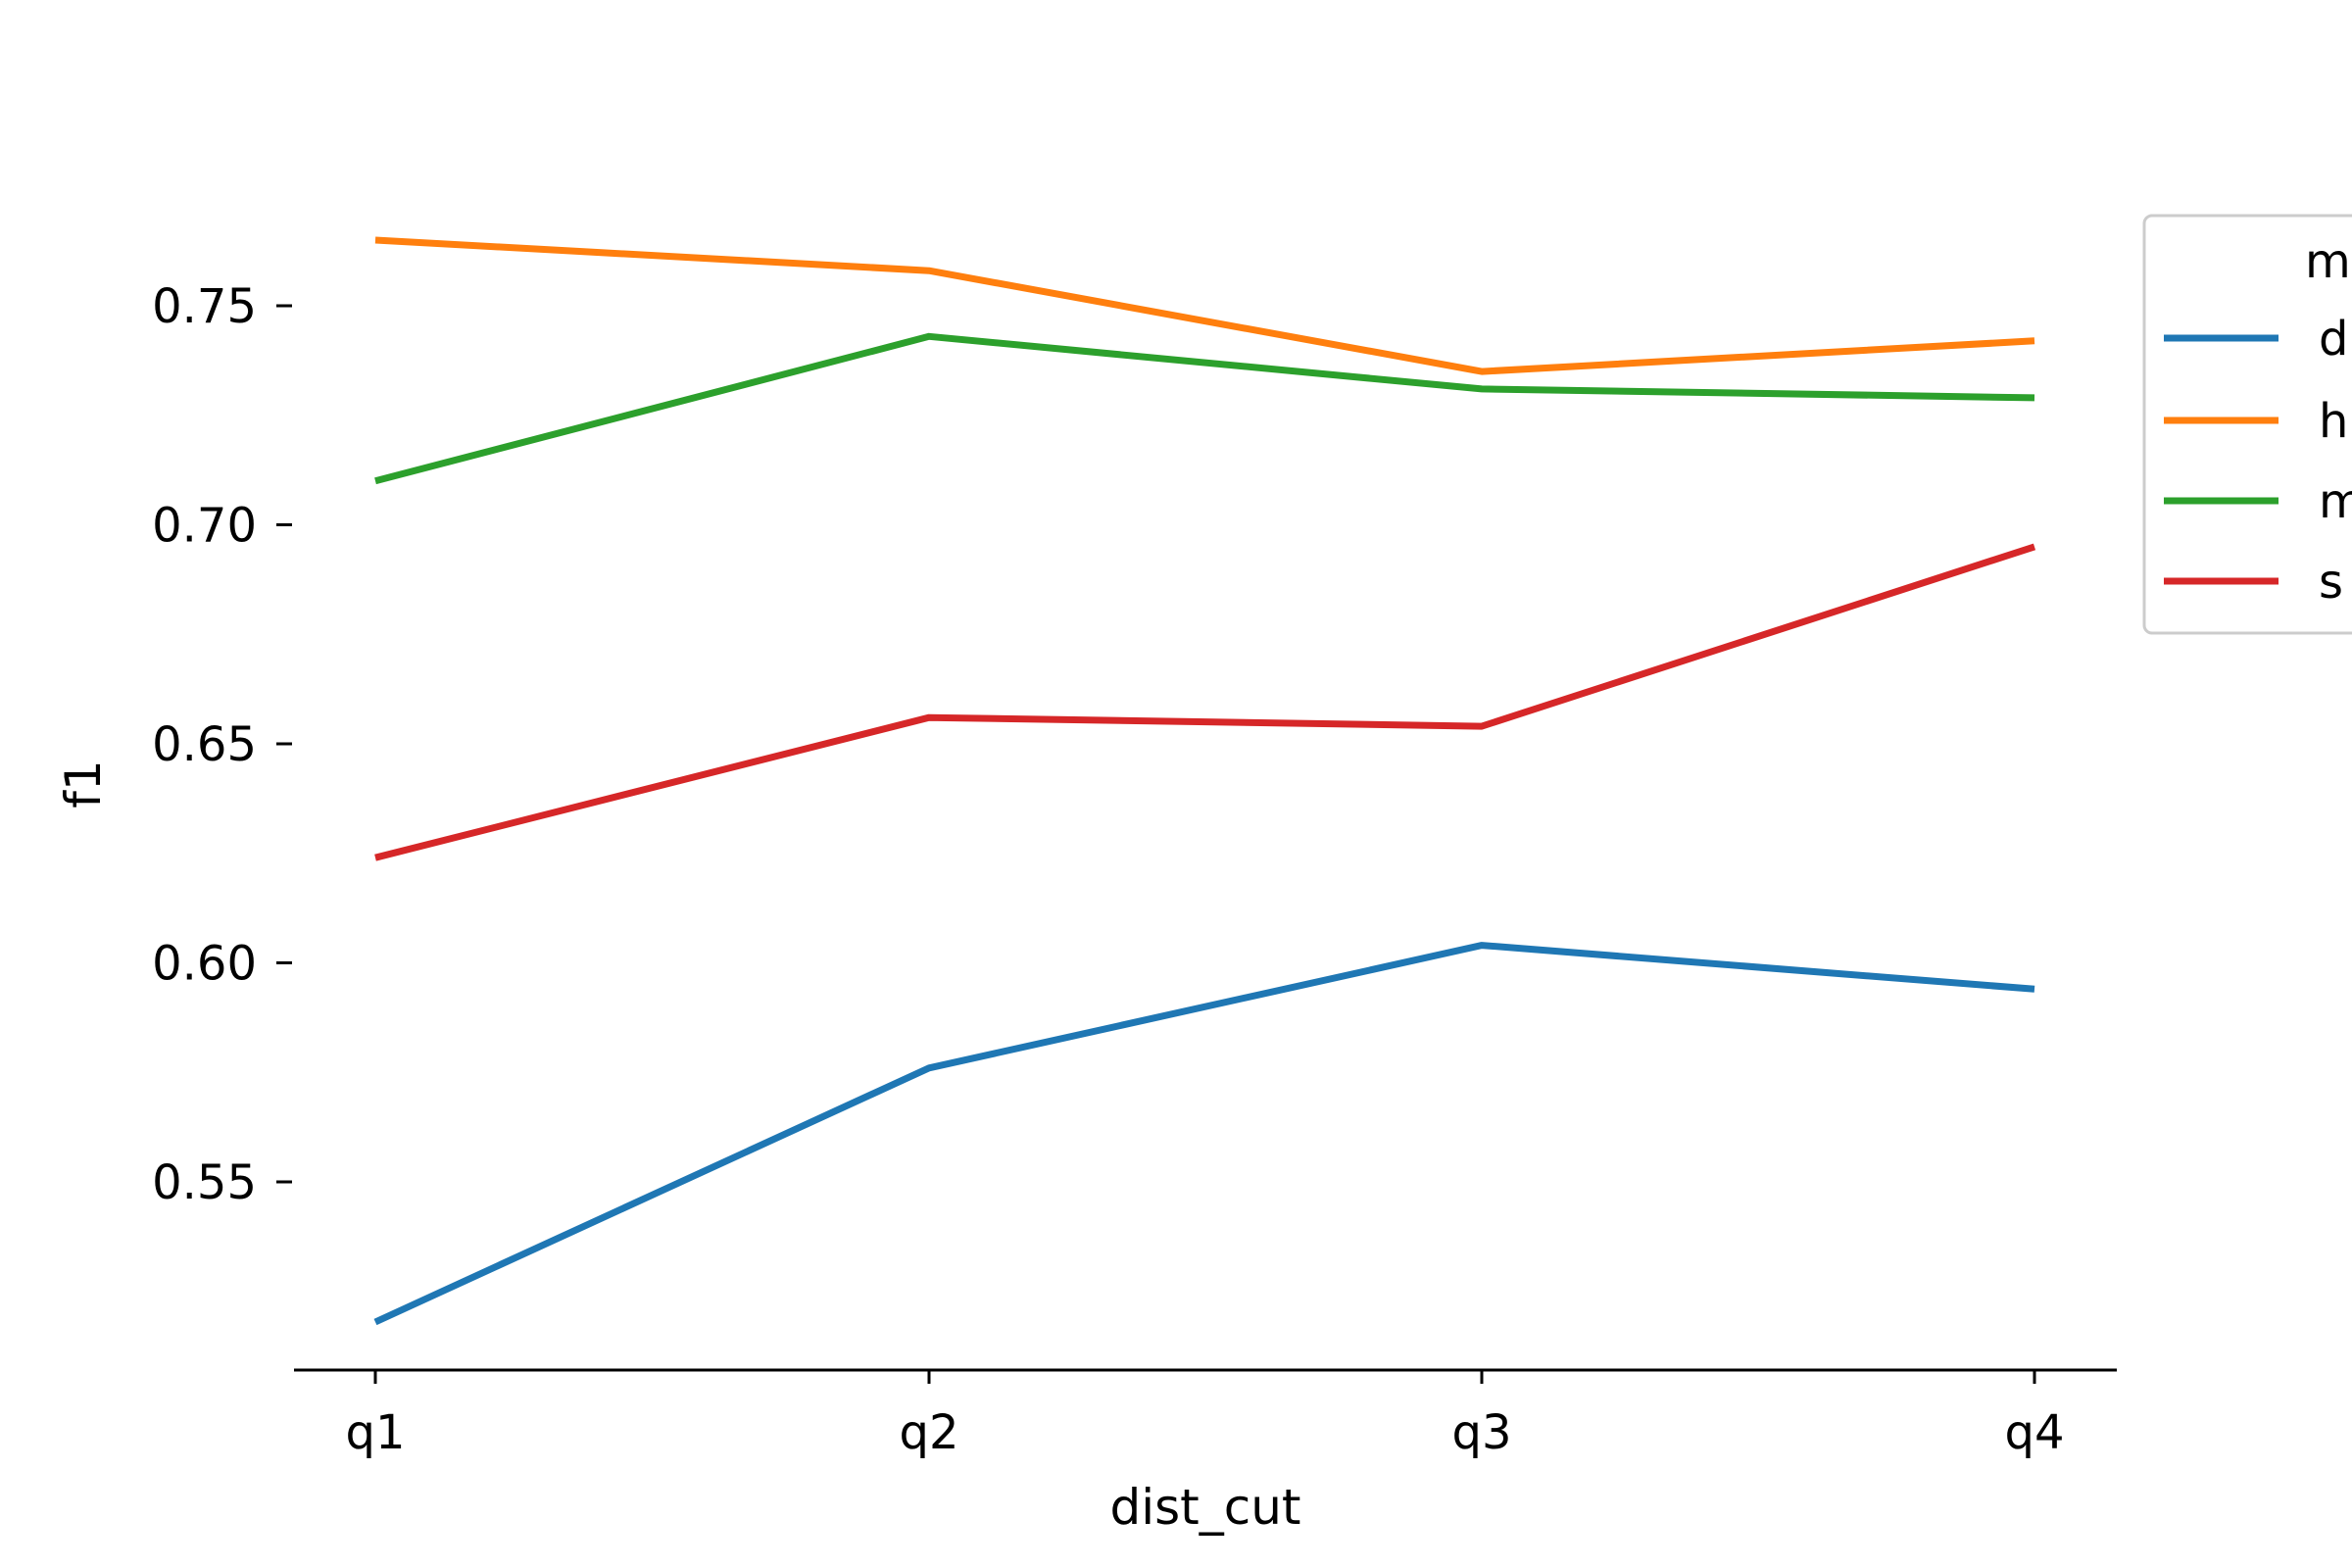 This screenshot has height=1568, width=2352. What do you see at coordinates (375, 1432) in the screenshot?
I see `x-tick-label-q1: q1` at bounding box center [375, 1432].